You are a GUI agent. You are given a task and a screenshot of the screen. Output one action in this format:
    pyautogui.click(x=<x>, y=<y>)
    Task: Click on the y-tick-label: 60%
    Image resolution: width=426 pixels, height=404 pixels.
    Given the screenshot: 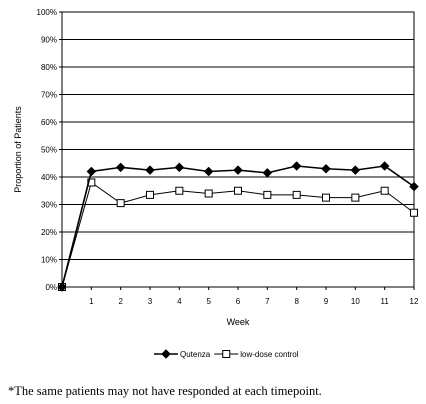 What is the action you would take?
    pyautogui.click(x=49, y=122)
    